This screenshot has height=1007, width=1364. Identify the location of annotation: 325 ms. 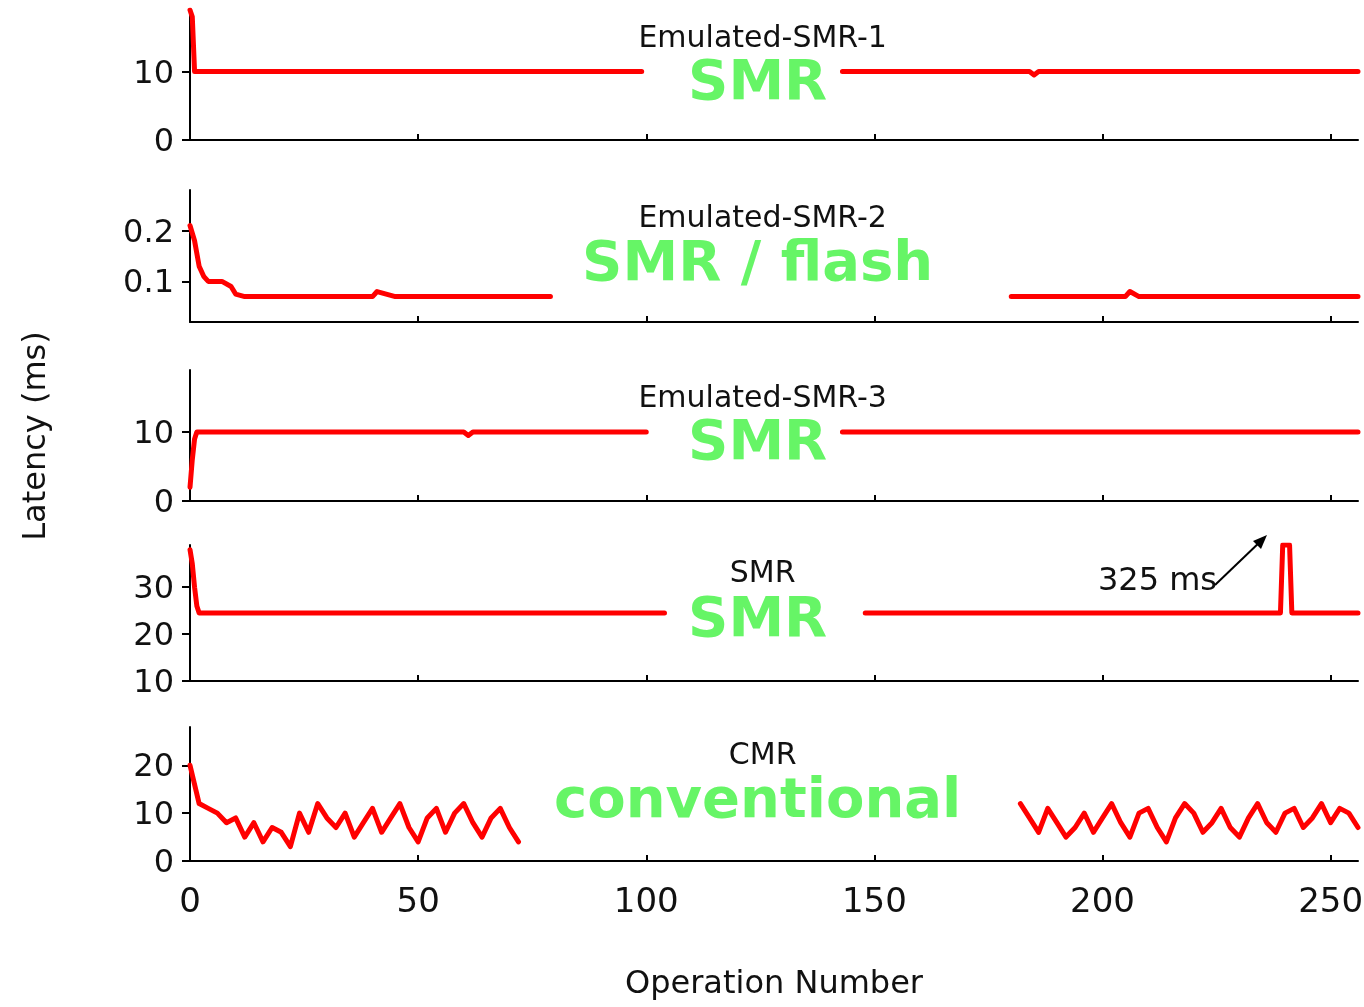
(1157, 579).